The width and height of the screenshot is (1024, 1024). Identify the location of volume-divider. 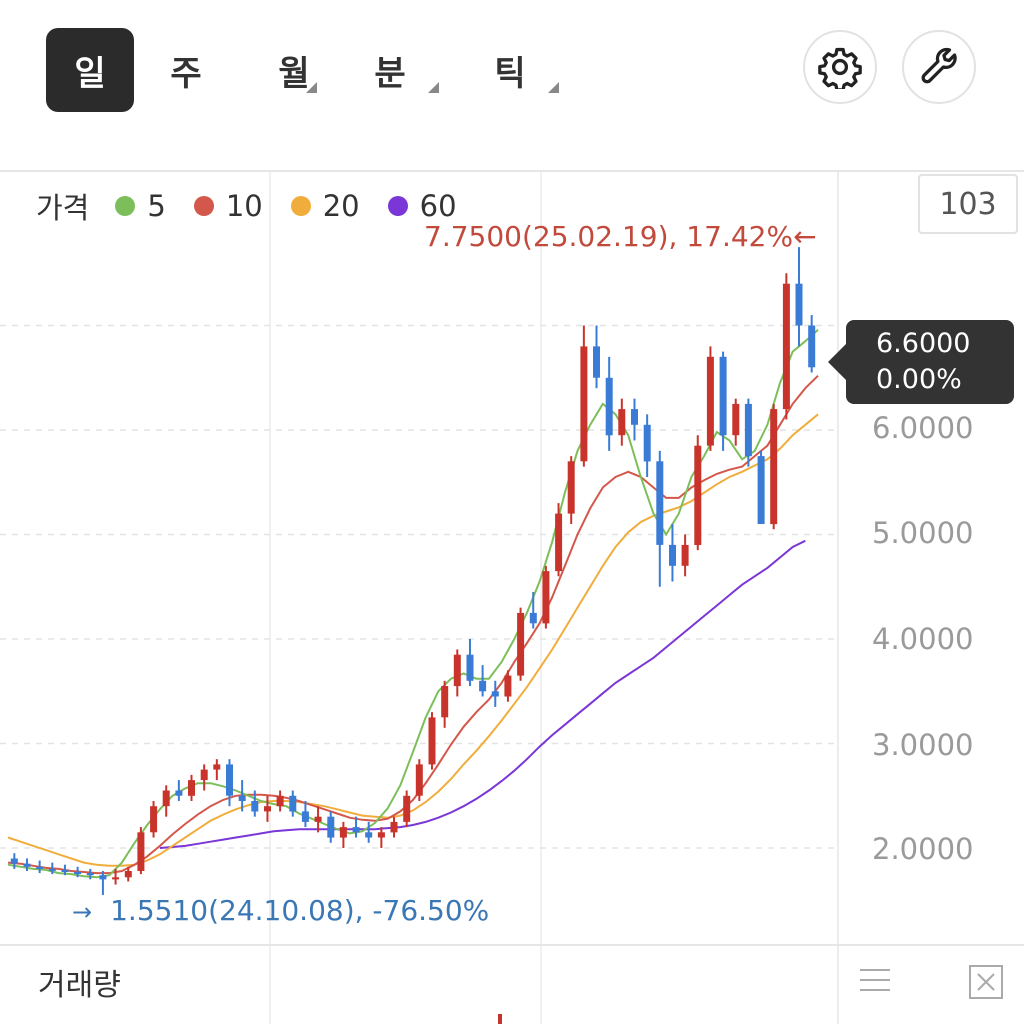
(512, 945).